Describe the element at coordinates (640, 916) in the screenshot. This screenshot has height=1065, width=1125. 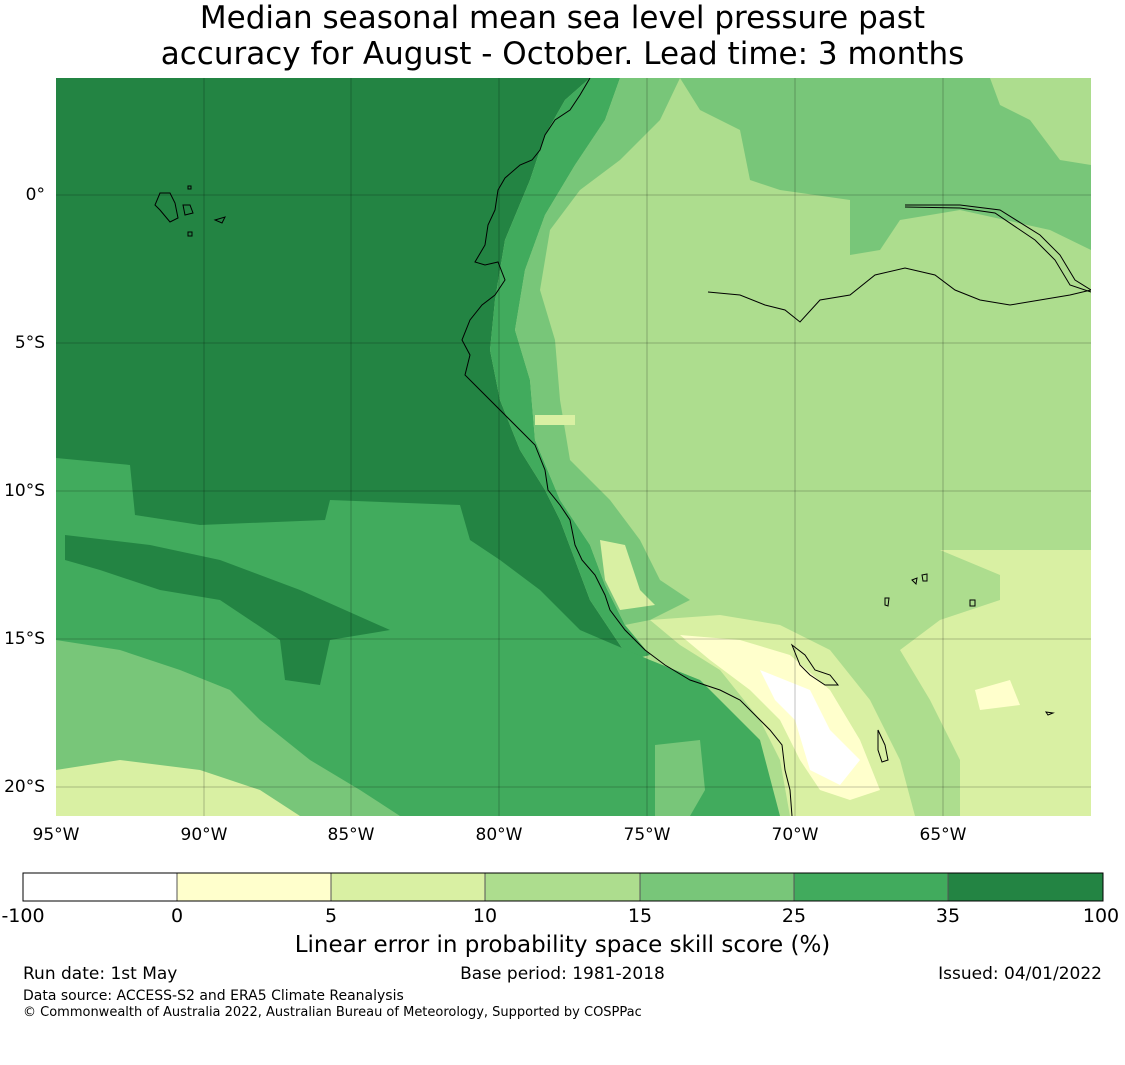
I see `colorbar-tick-15: 15` at that location.